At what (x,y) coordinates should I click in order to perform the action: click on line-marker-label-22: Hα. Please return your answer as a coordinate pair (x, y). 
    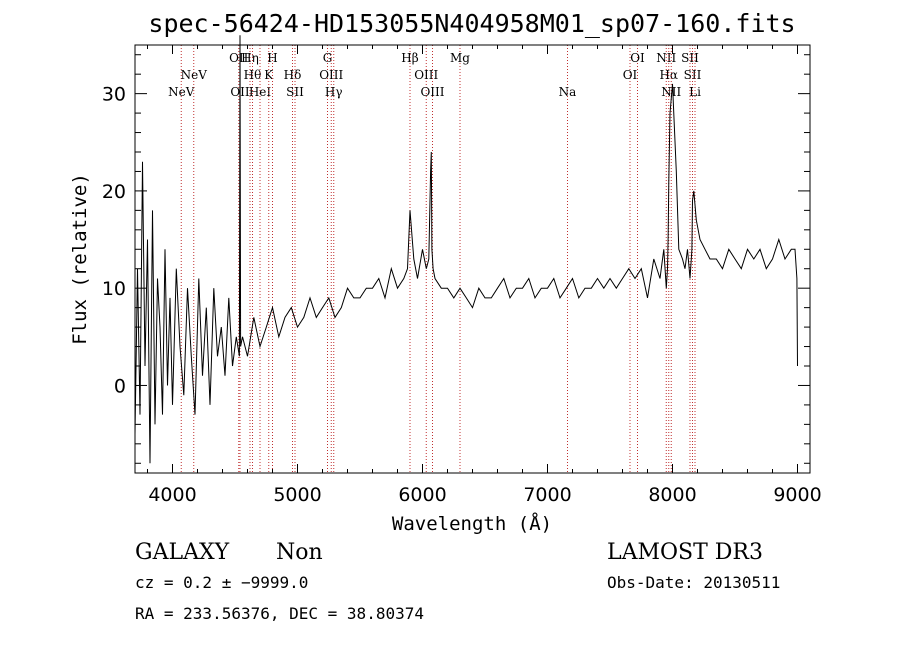
    Looking at the image, I should click on (668, 75).